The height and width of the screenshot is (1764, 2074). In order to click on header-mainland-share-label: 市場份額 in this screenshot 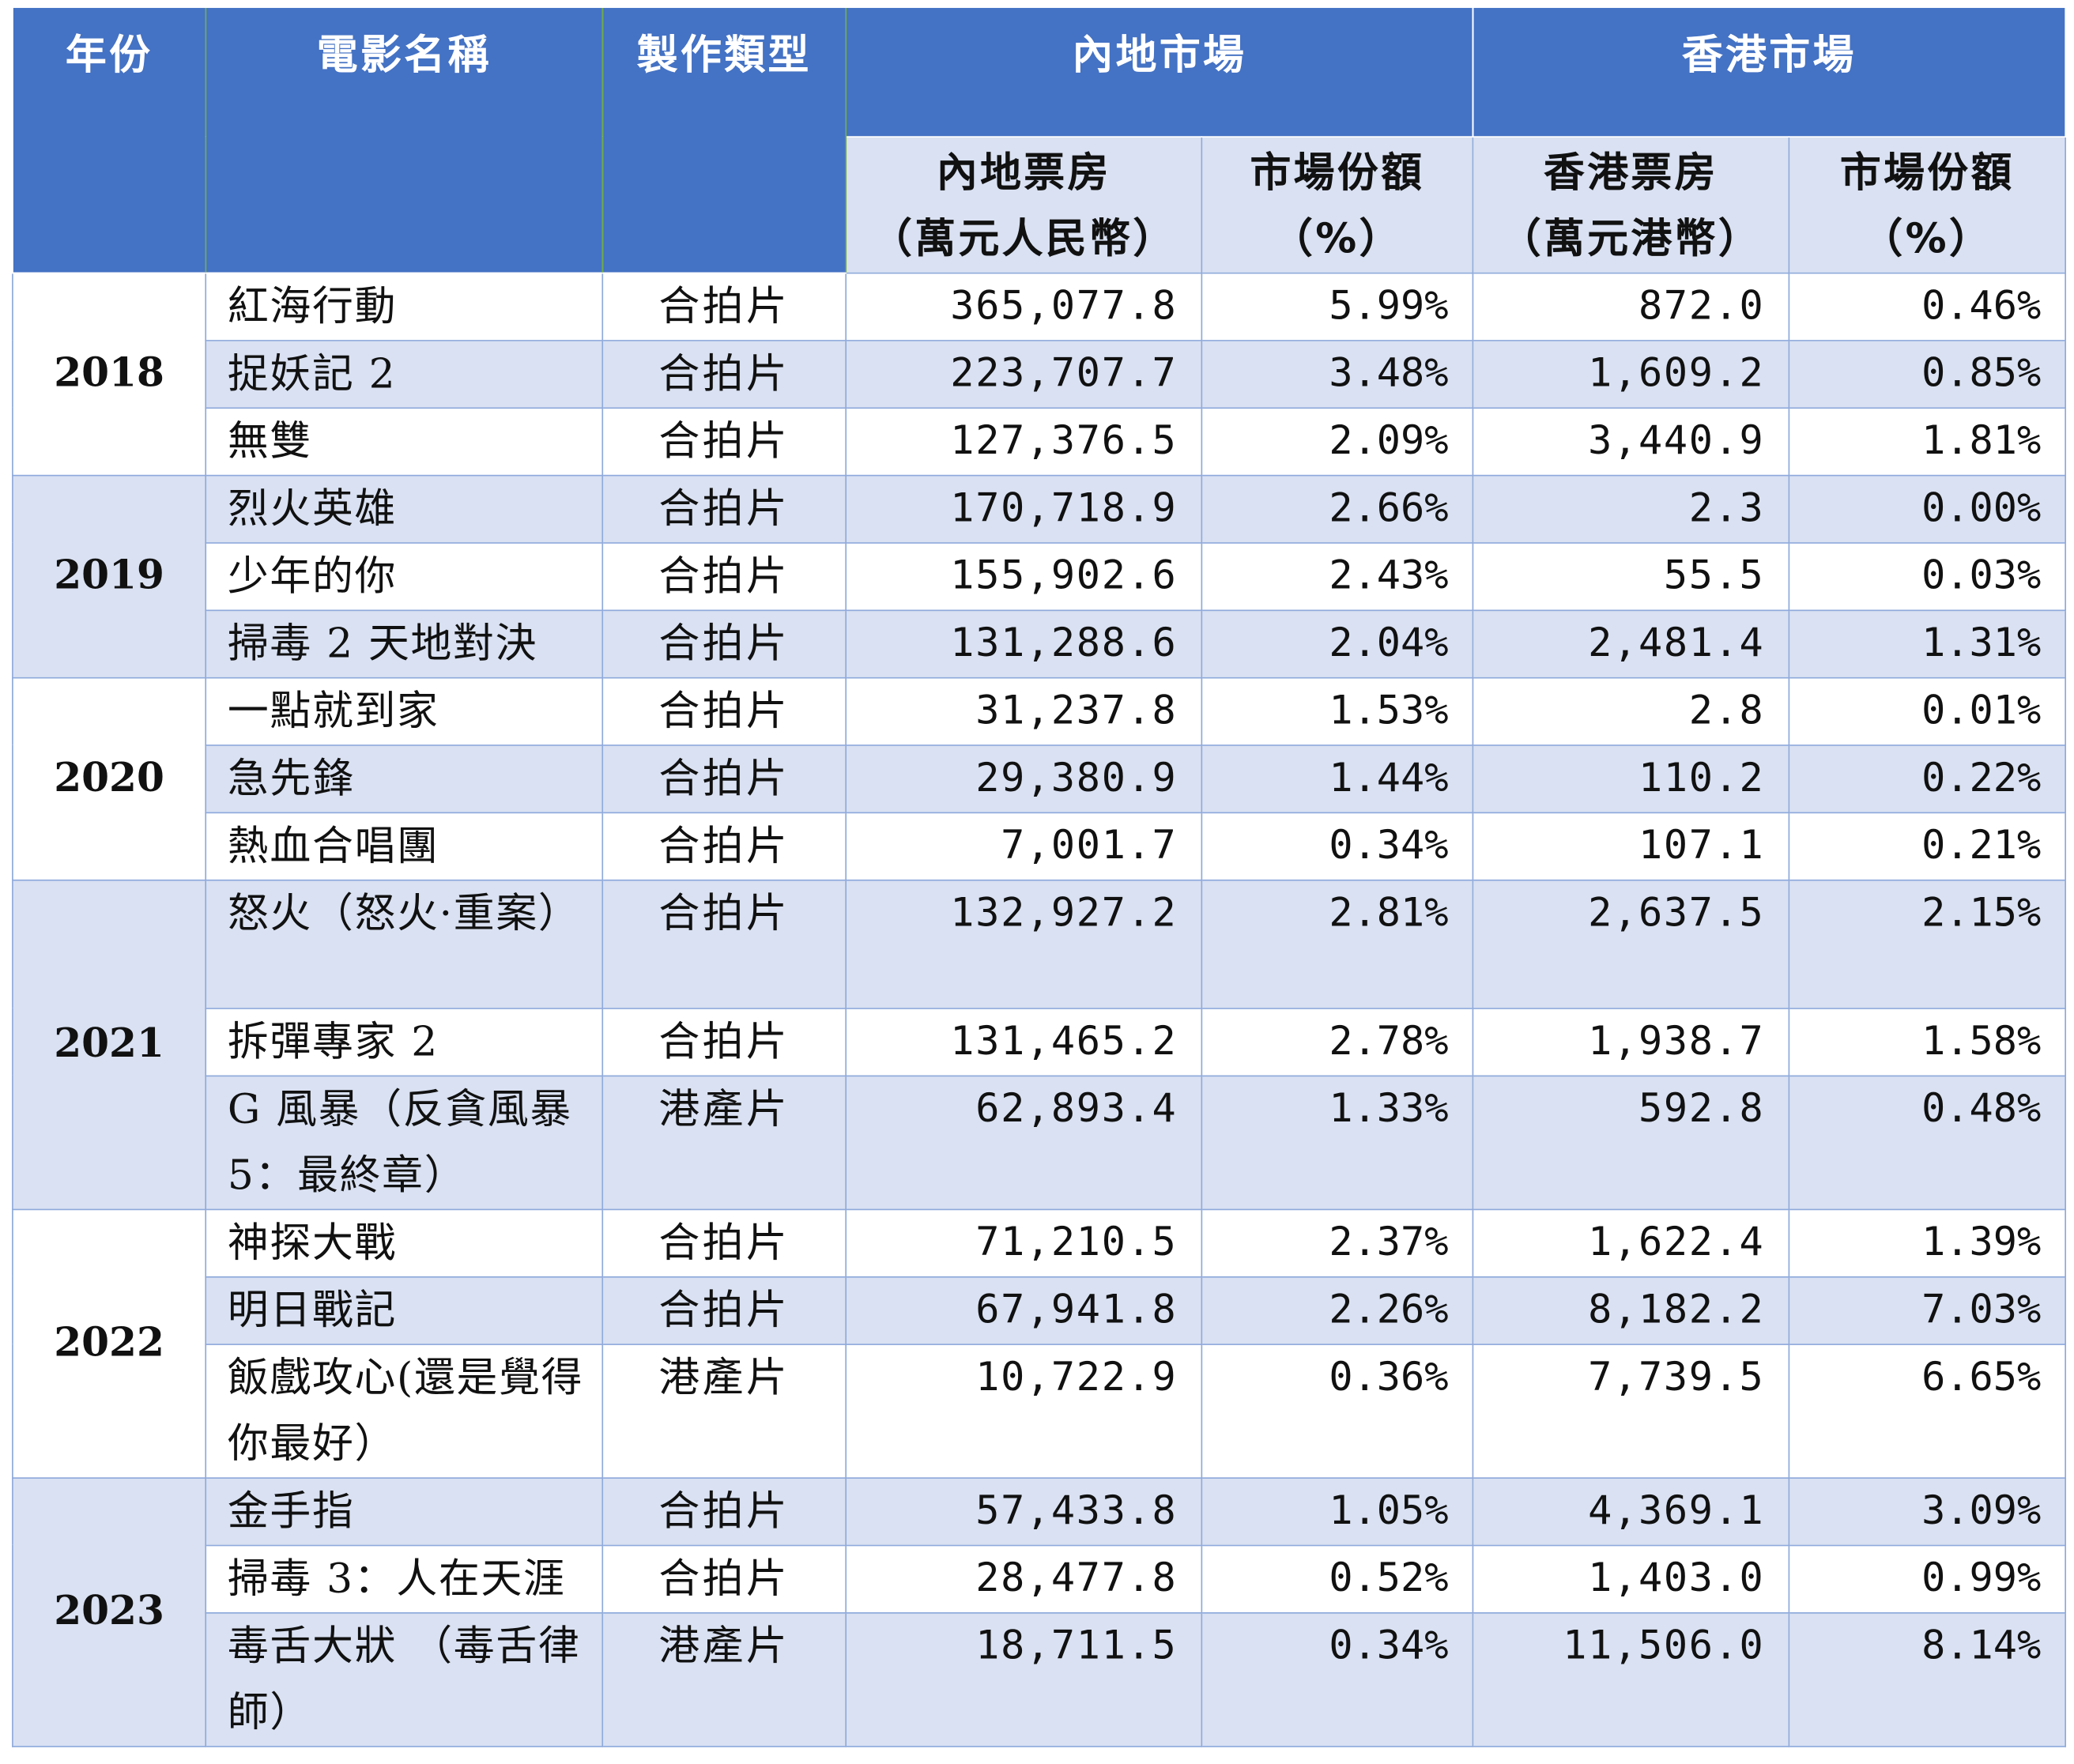, I will do `click(1337, 173)`.